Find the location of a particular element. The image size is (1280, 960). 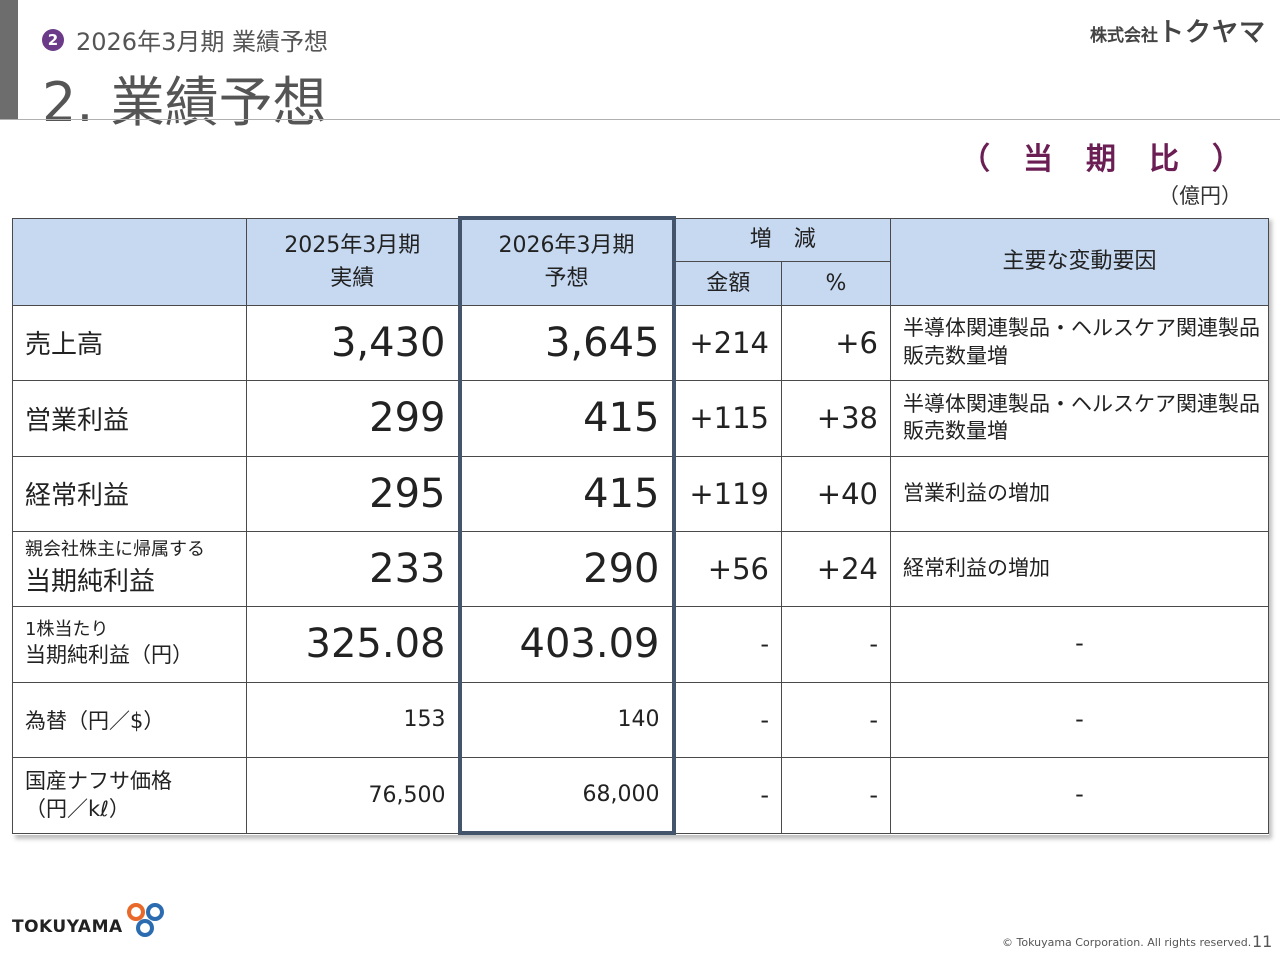

header-forecast: 2026年3月期 予想 is located at coordinates (566, 261).